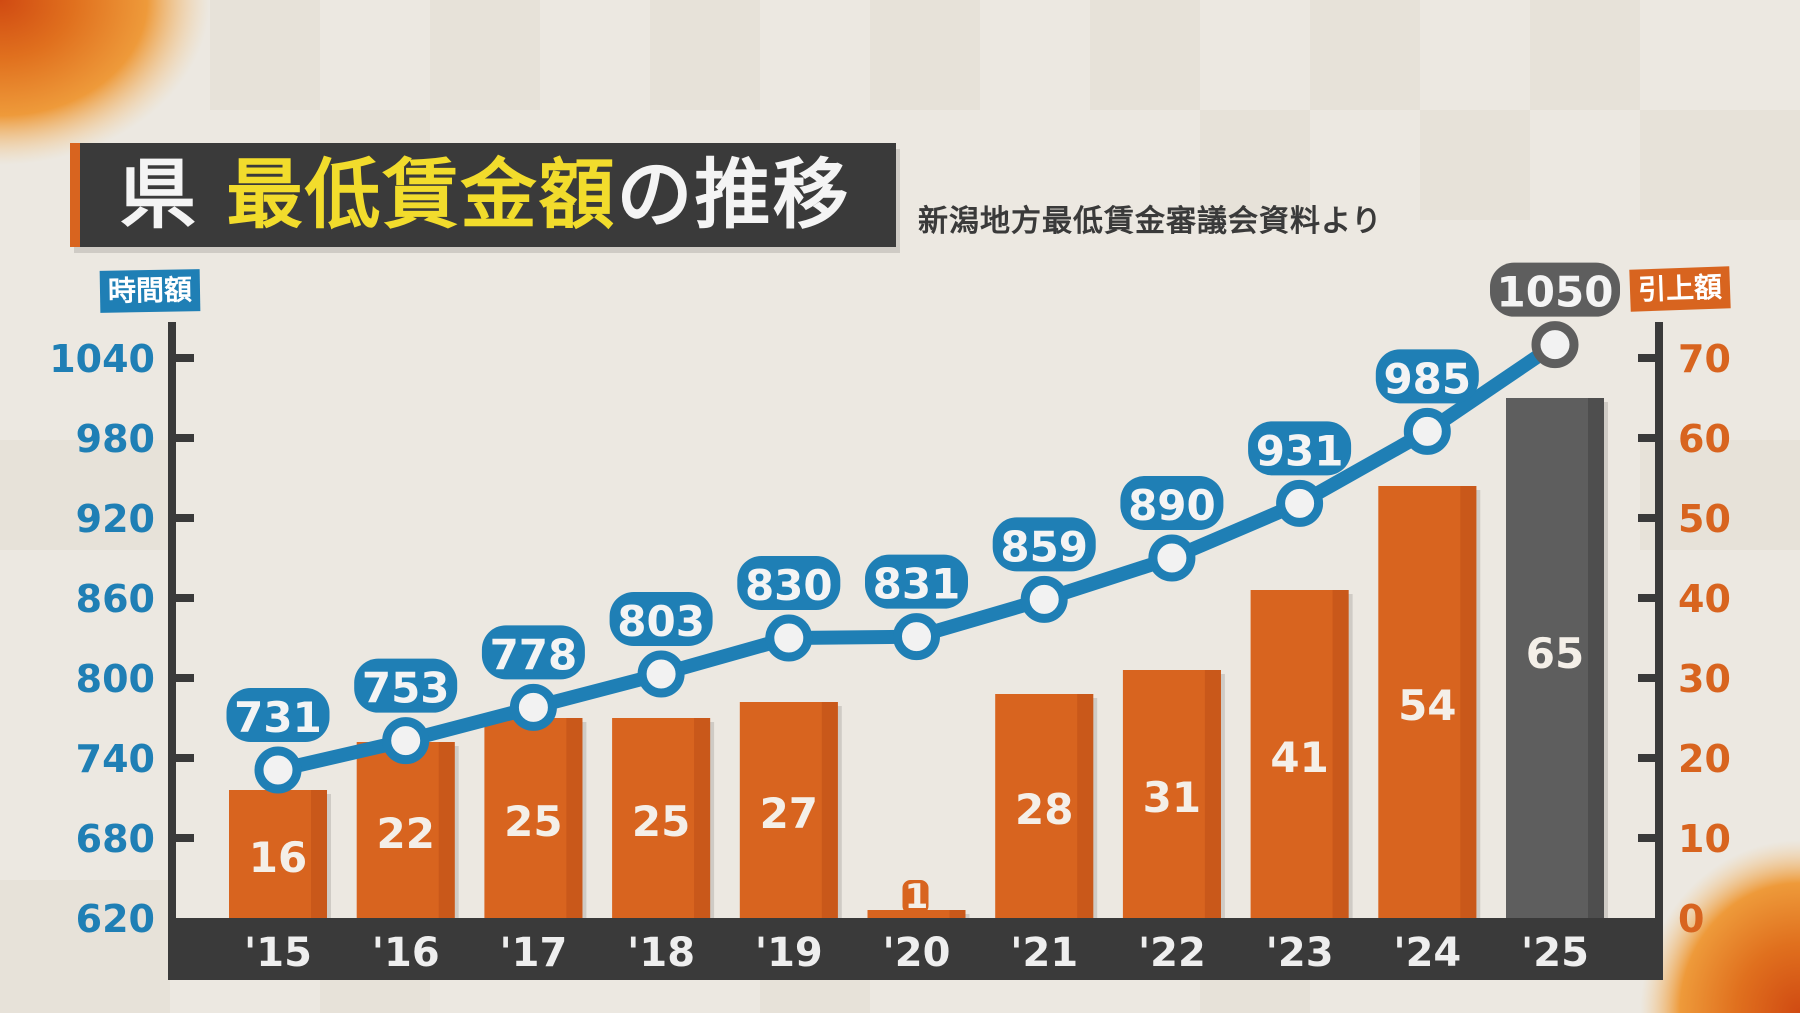 The image size is (1800, 1013). I want to click on right-axis-label: 引上額, so click(1680, 289).